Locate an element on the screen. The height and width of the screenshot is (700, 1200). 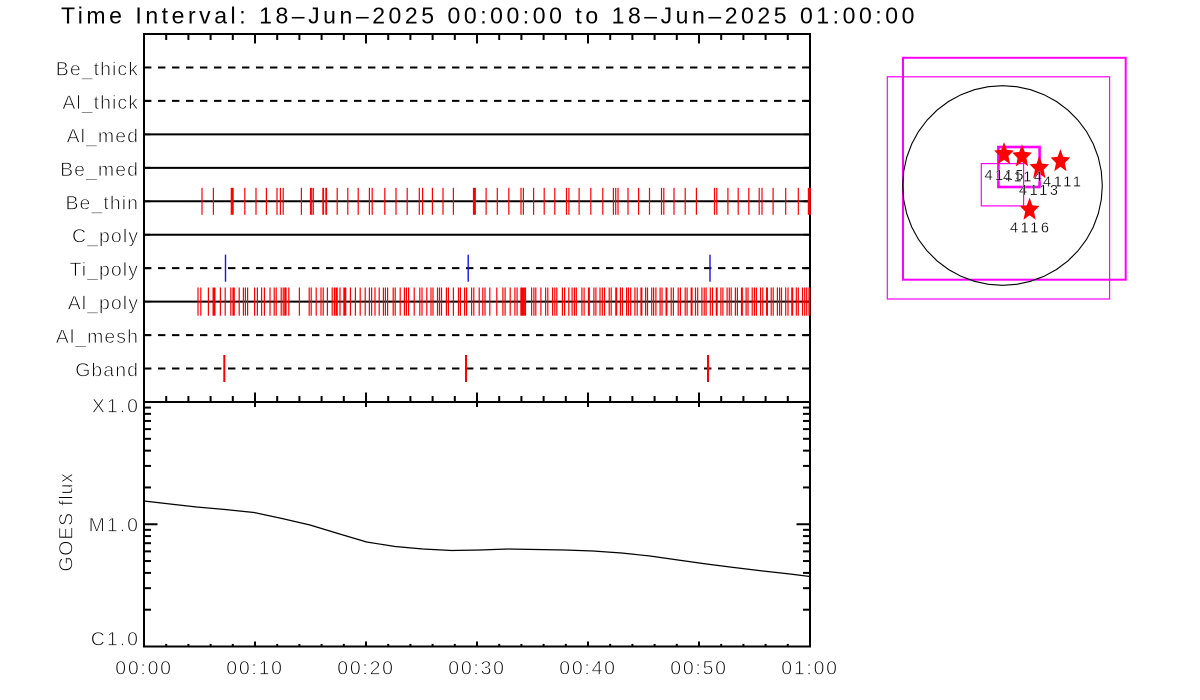
svg-text: 01:00 is located at coordinates (810, 668).